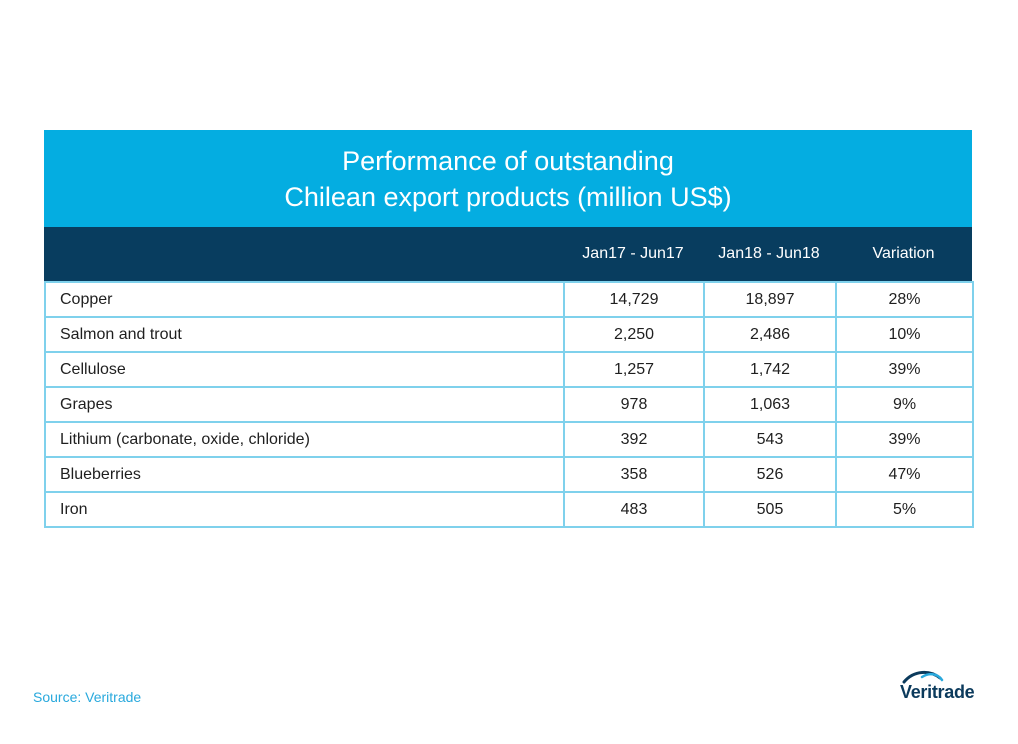 Image resolution: width=1018 pixels, height=744 pixels. I want to click on table-row: Grapes 978 1,063 9%, so click(509, 404).